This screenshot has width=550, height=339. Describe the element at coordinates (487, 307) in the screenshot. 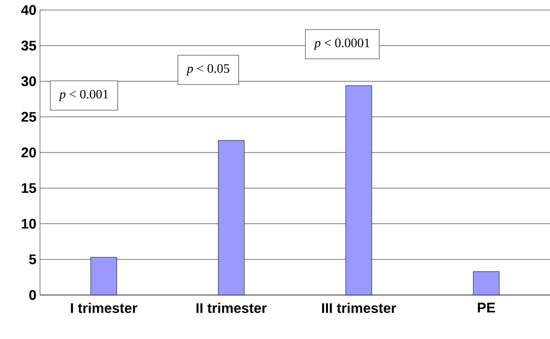

I see `x-tick-label: PE` at that location.